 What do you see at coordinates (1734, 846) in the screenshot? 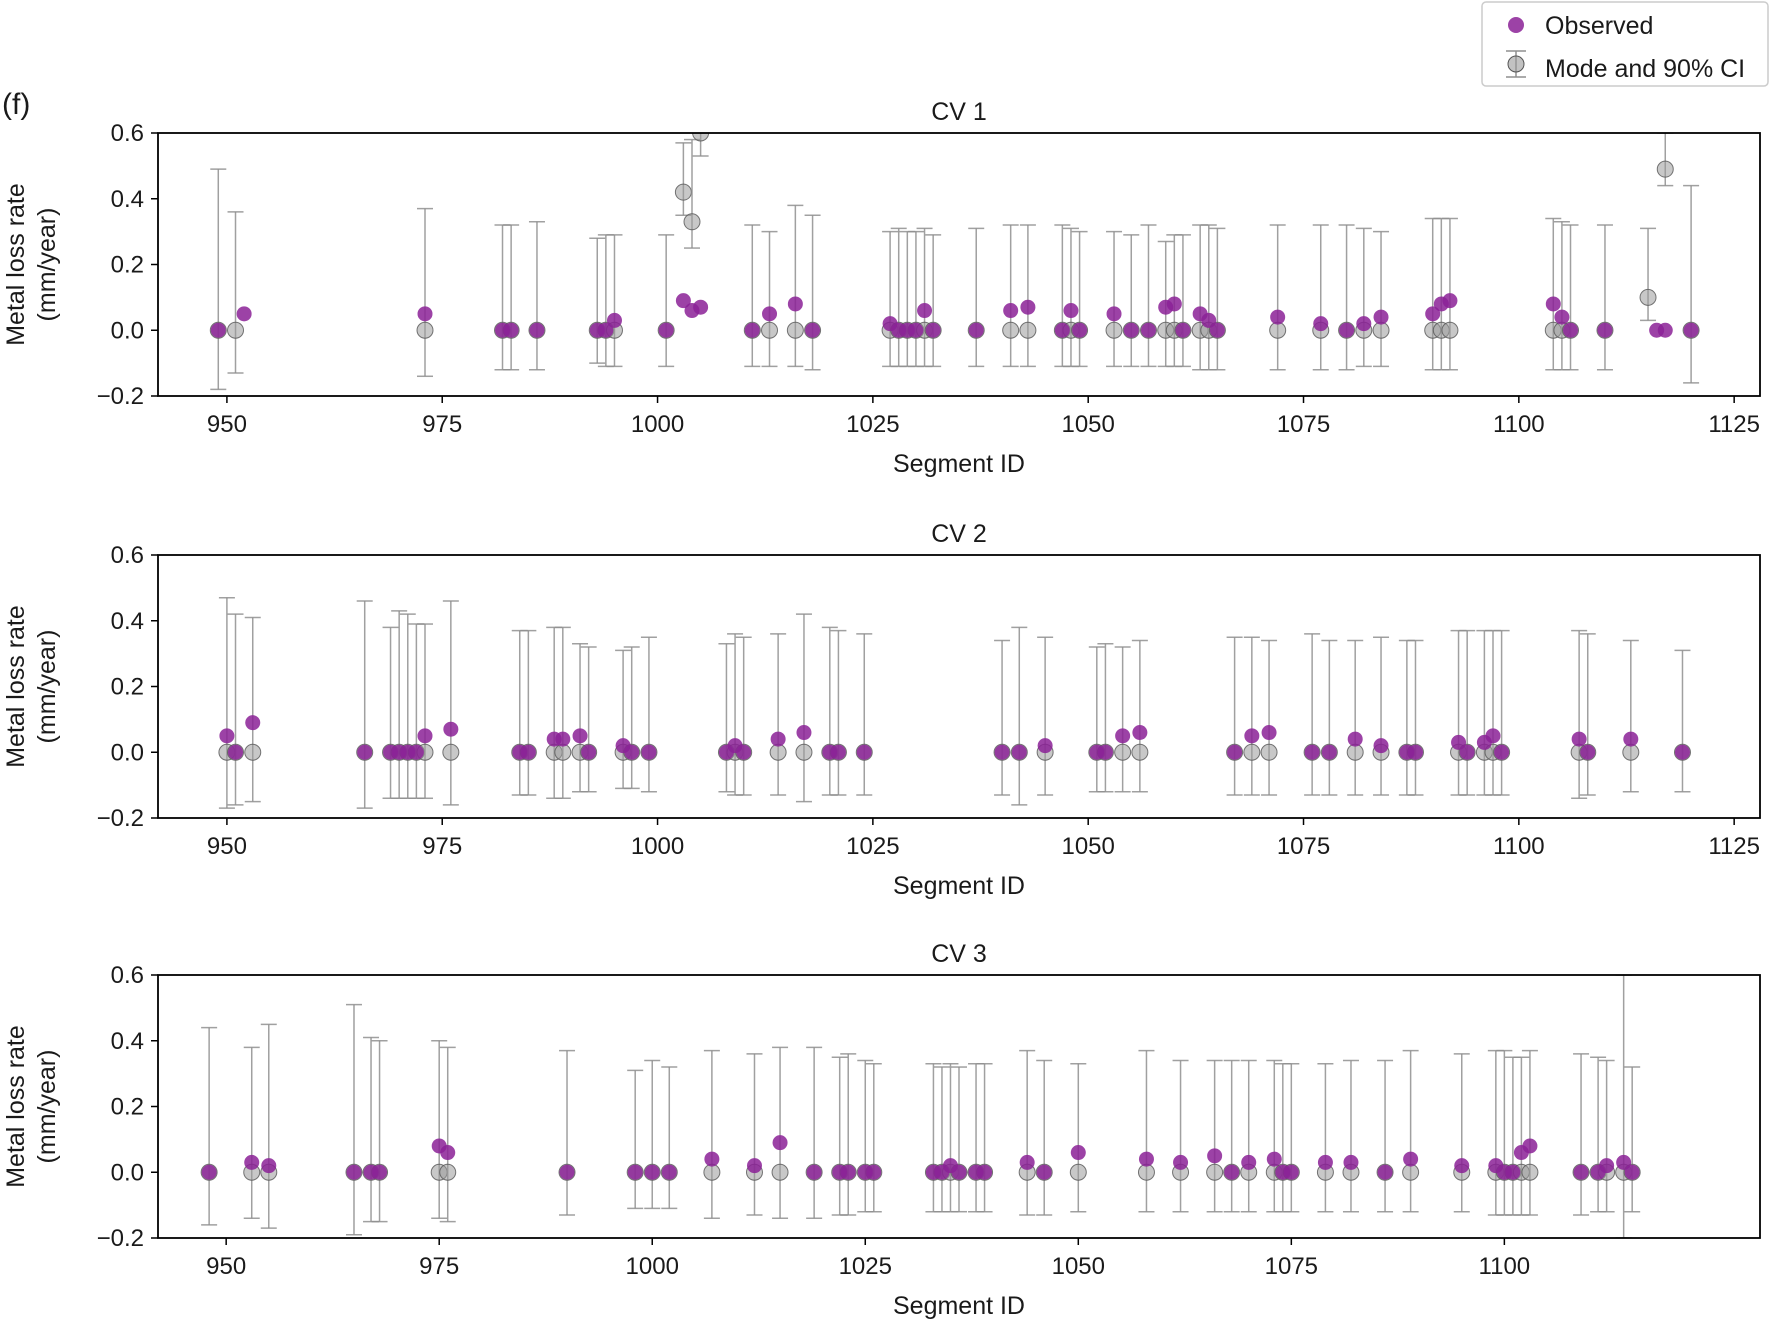
I see `x-tick-label: 1125` at bounding box center [1734, 846].